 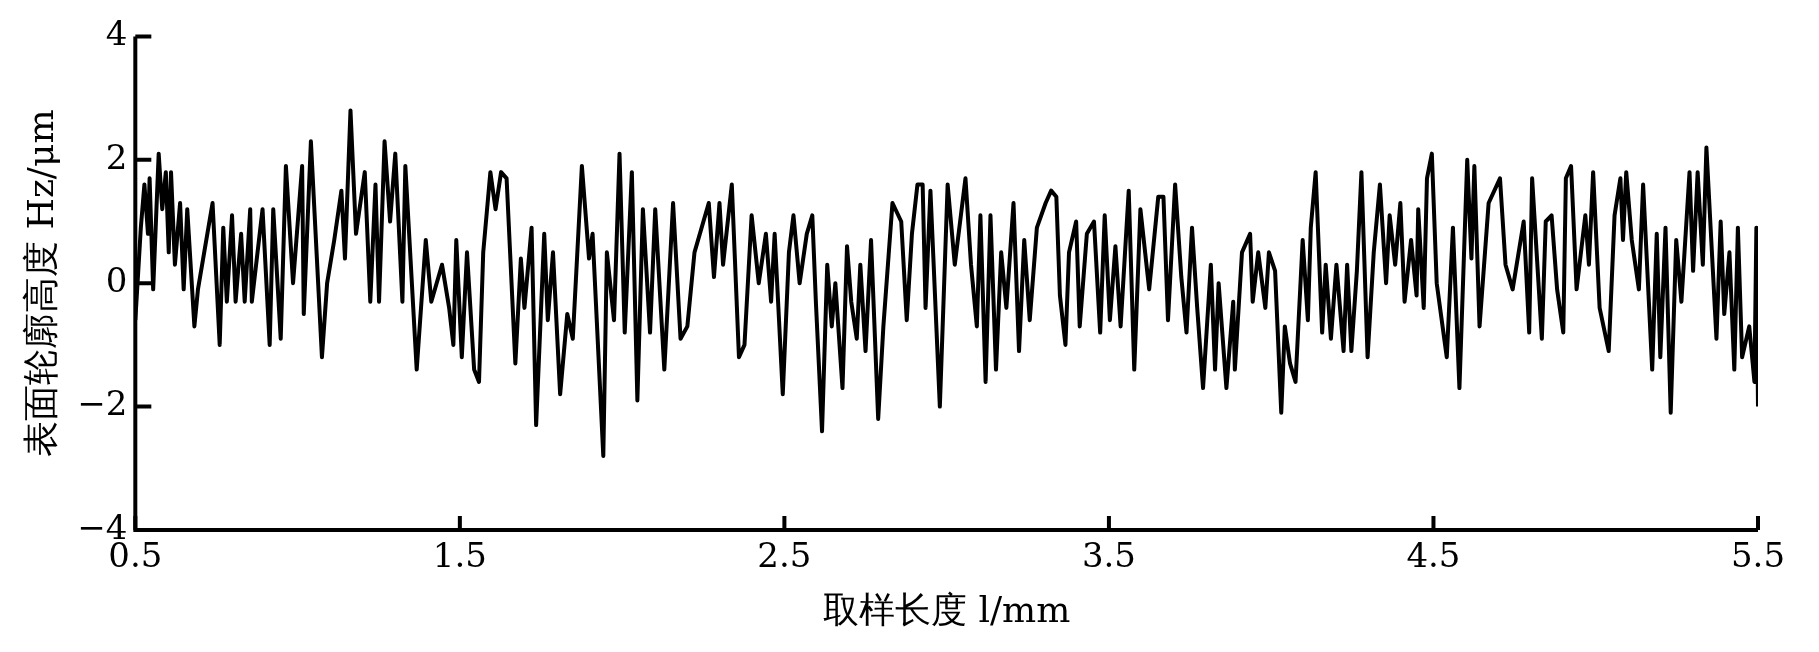 What do you see at coordinates (1108, 555) in the screenshot?
I see `x-tick-label: 3.5` at bounding box center [1108, 555].